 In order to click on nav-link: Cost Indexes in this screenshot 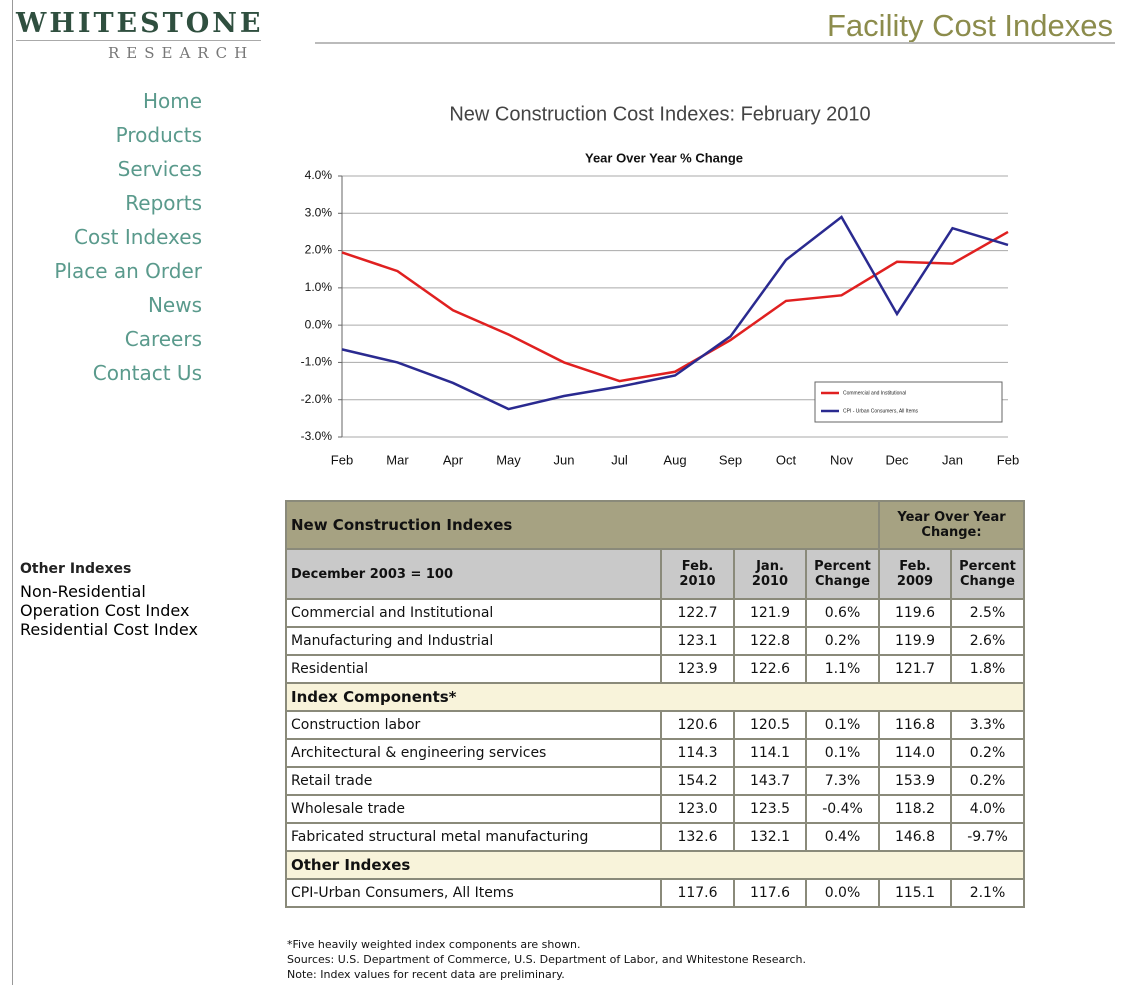, I will do `click(138, 237)`.